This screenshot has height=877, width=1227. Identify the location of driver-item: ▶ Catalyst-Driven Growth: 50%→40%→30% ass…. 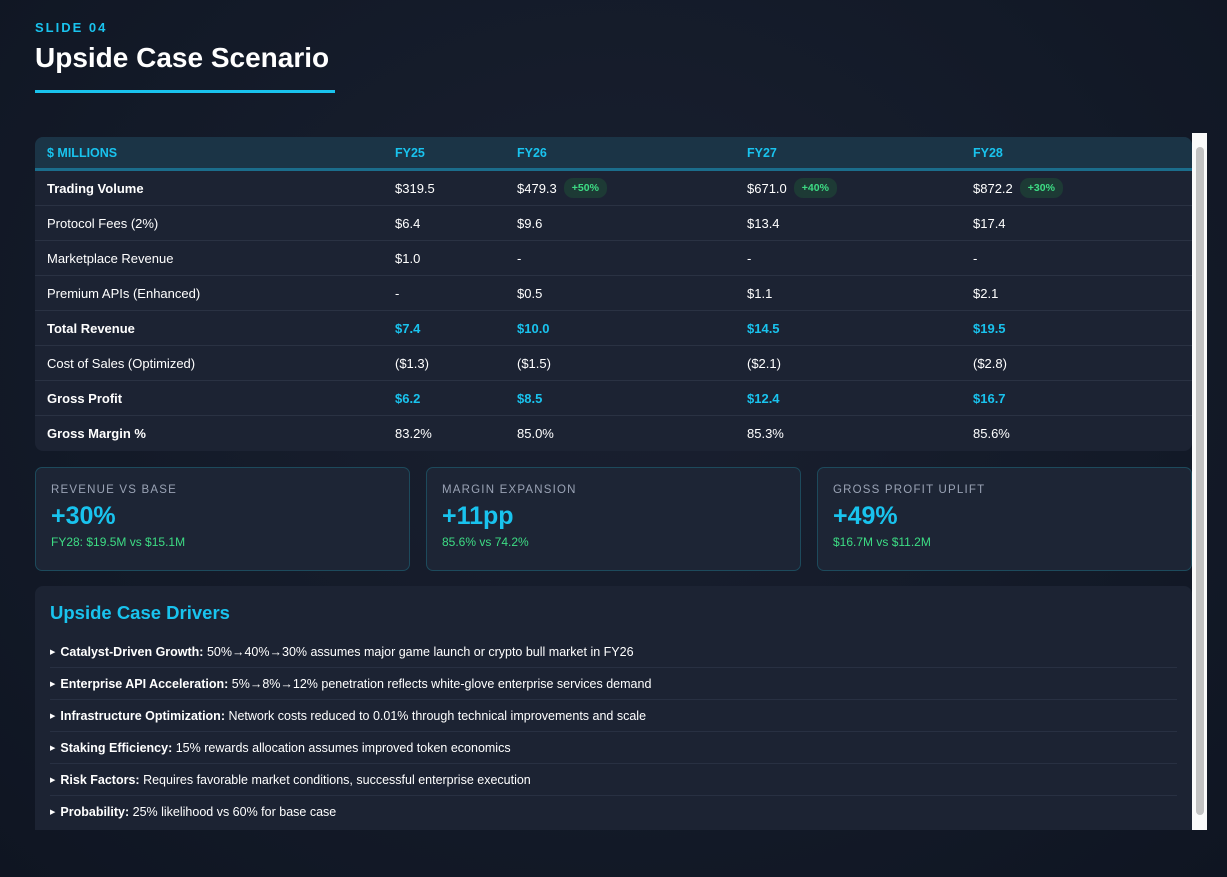
(613, 652).